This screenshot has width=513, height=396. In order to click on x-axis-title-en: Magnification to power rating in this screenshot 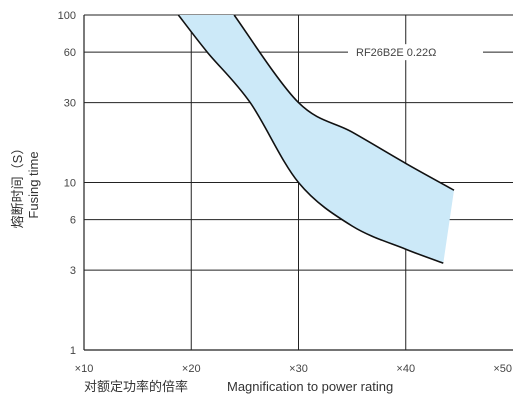, I will do `click(310, 386)`.